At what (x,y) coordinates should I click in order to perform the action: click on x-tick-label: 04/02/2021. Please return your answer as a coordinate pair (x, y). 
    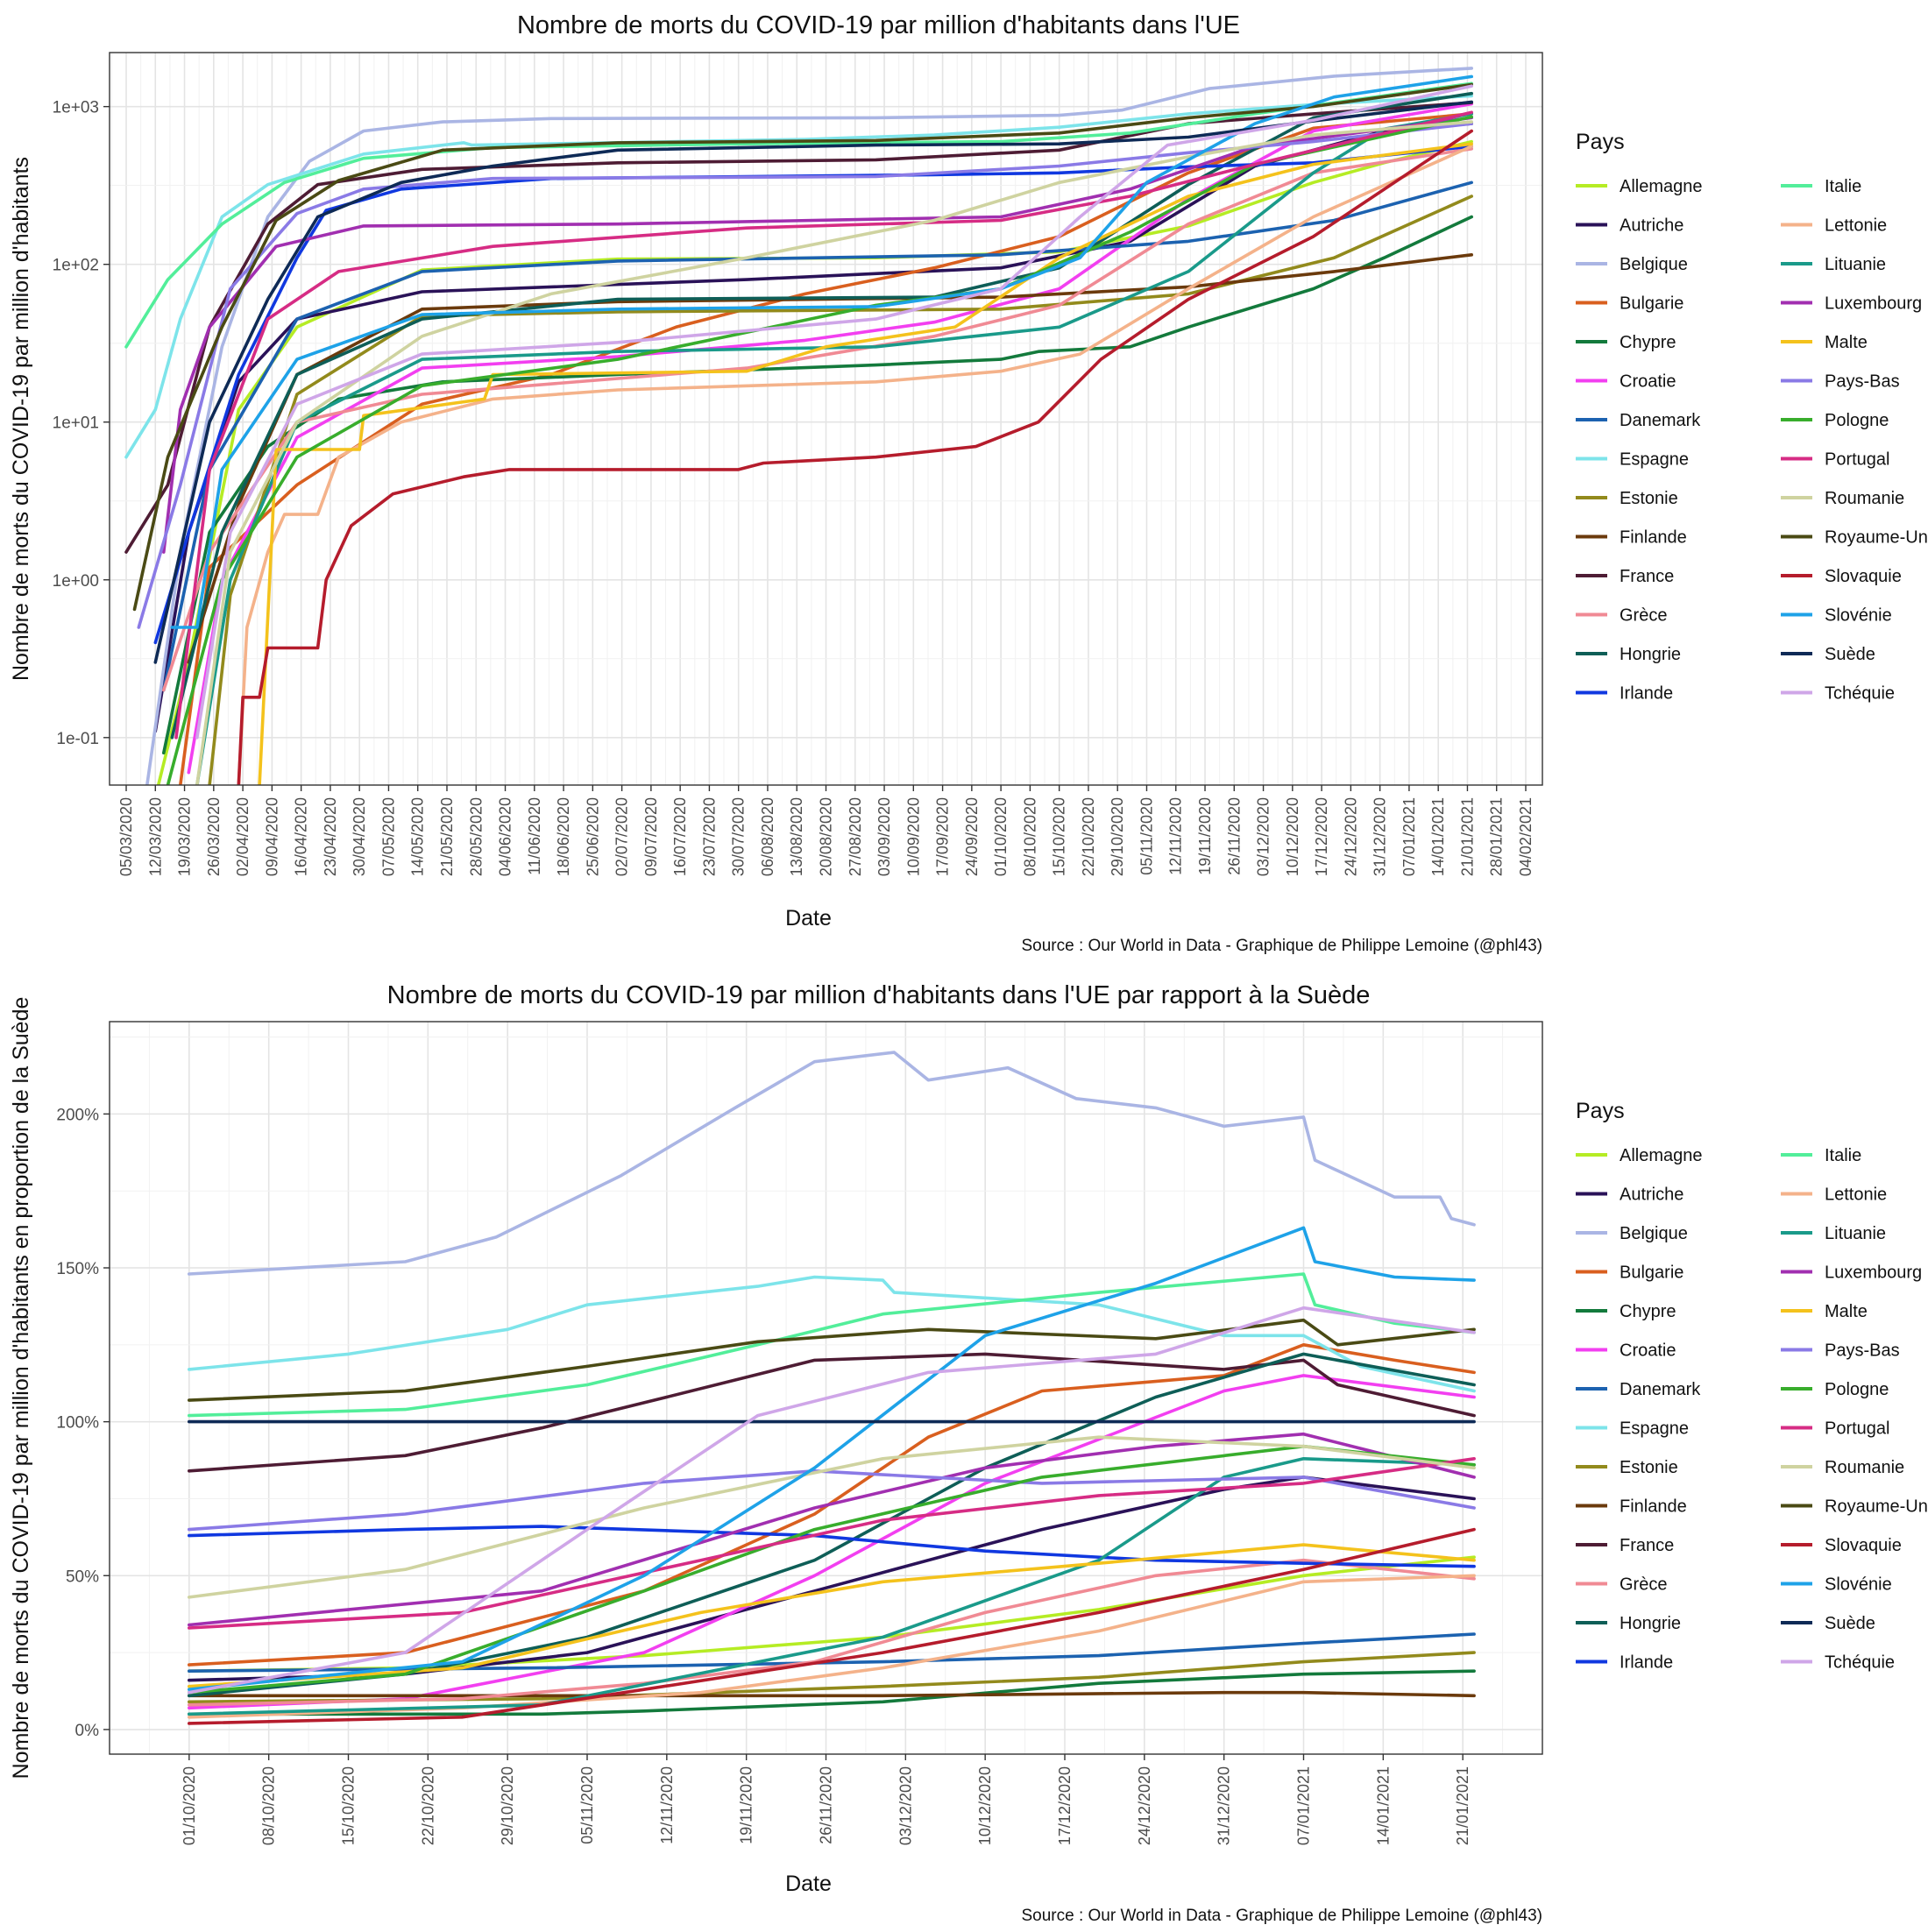
    Looking at the image, I should click on (1526, 836).